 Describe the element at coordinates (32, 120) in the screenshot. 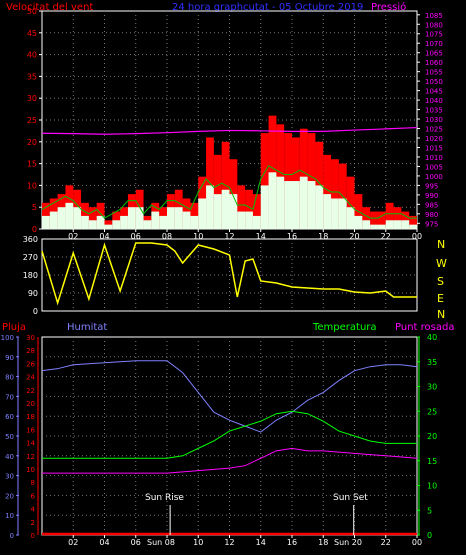

I see `wind-y-tick-label: 25` at that location.